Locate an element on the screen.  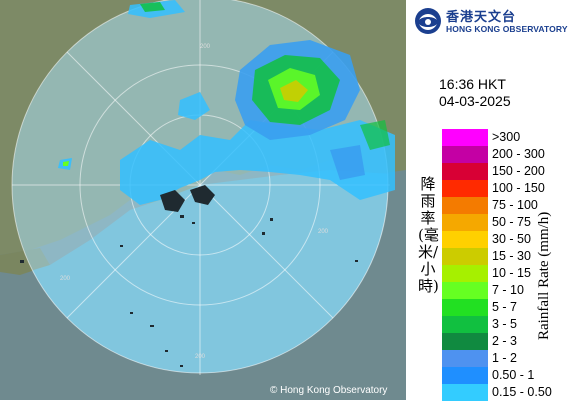
legend-label: 100 - 150 is located at coordinates (518, 188).